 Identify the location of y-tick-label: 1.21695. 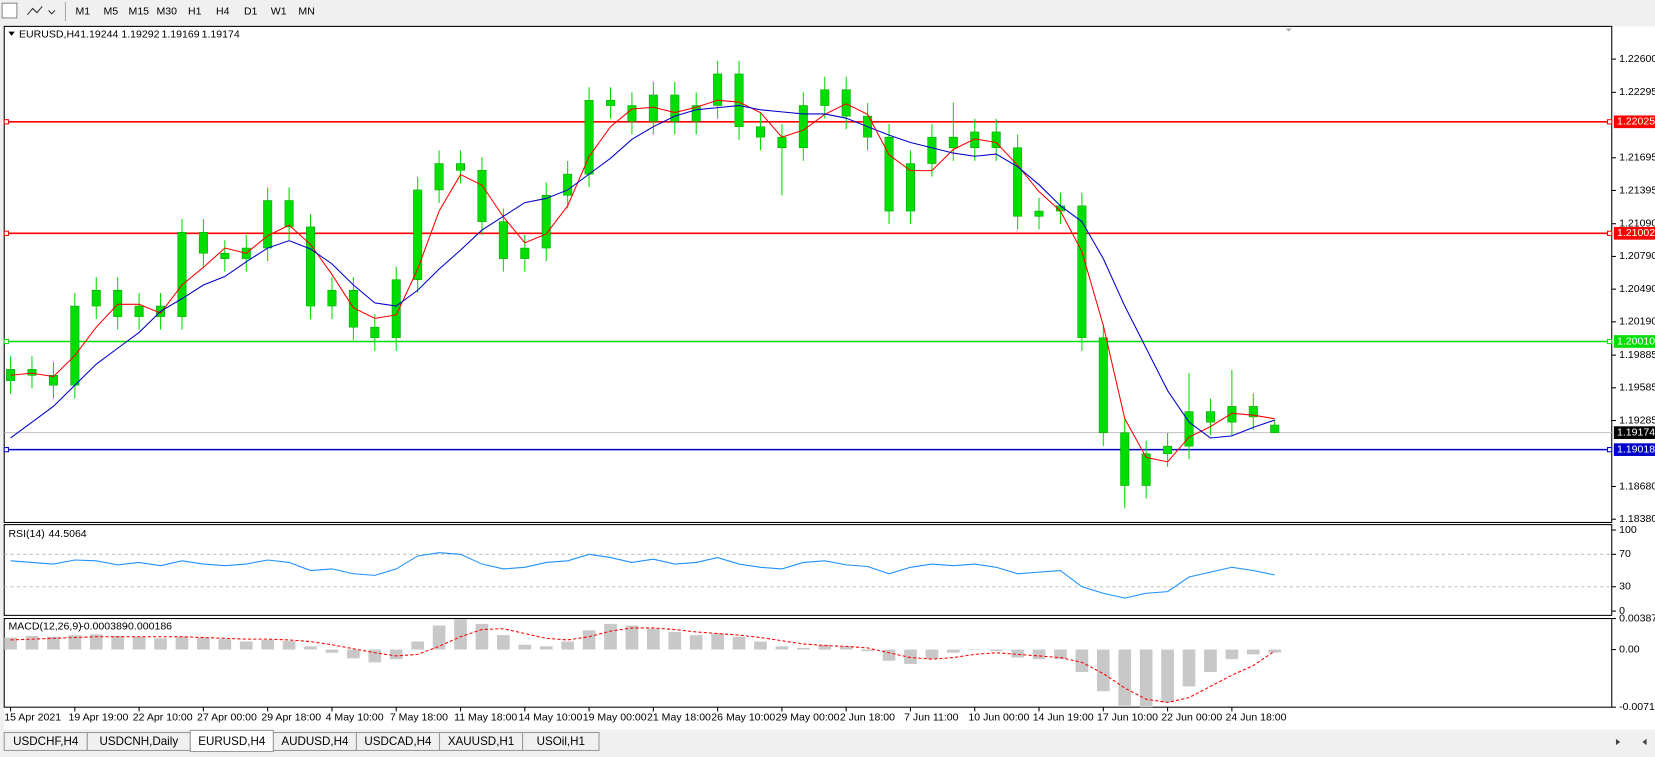
(1637, 158).